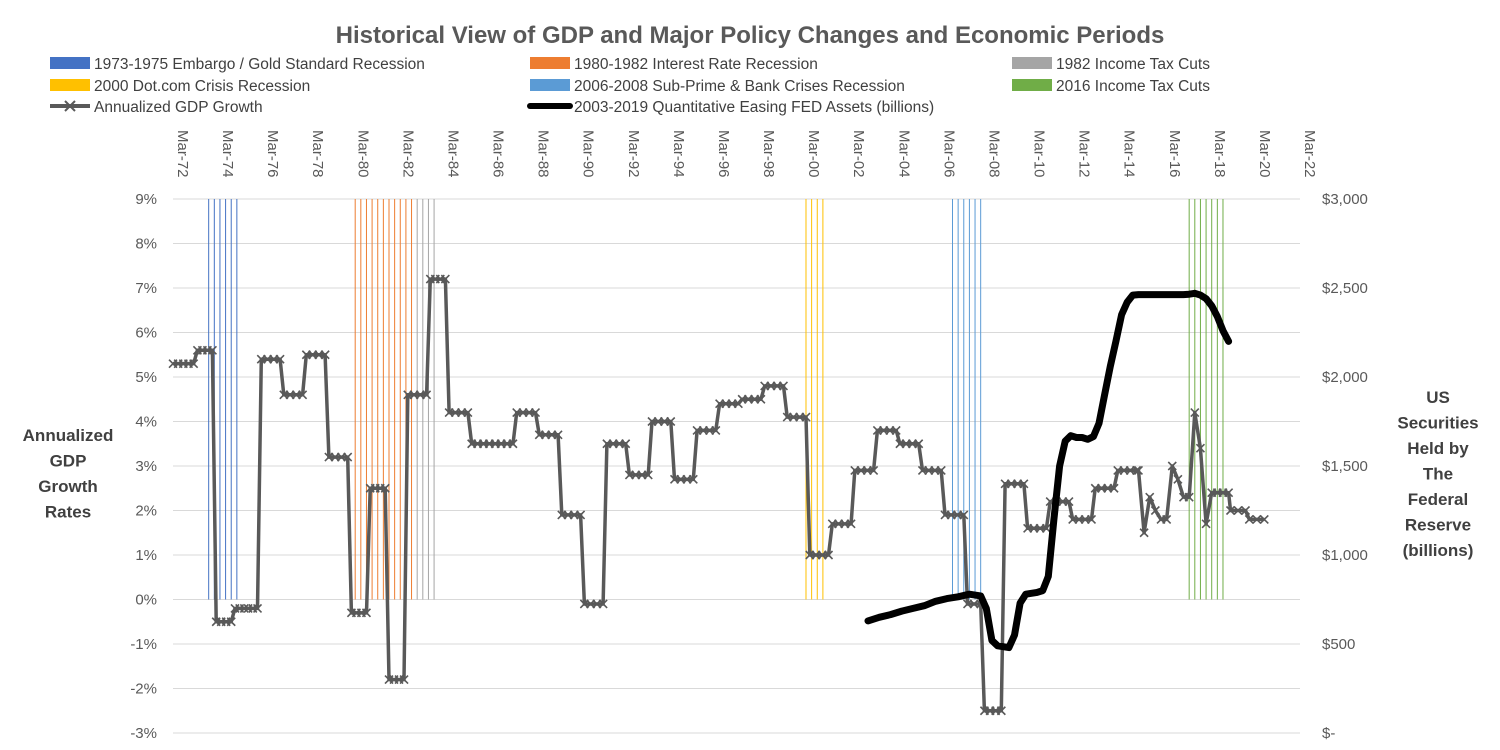 The image size is (1500, 750). I want to click on y-left-tick-label: 3%, so click(146, 466).